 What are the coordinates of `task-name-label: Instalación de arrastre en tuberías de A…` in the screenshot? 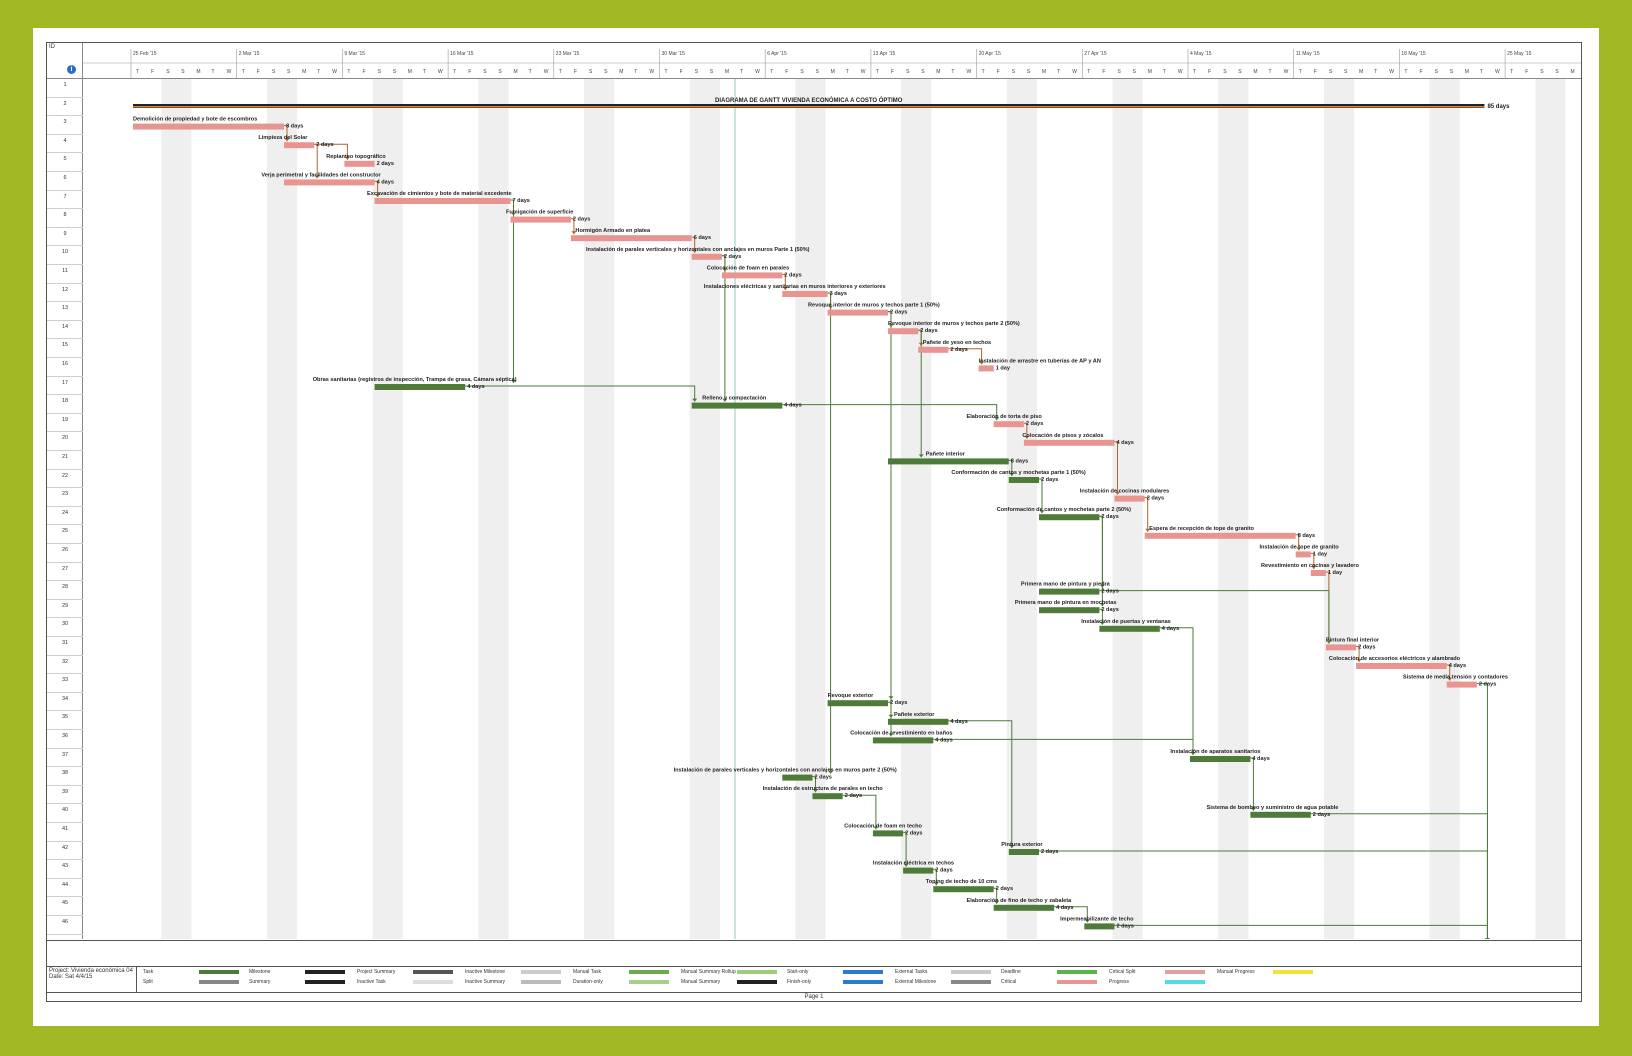 It's located at (1040, 361).